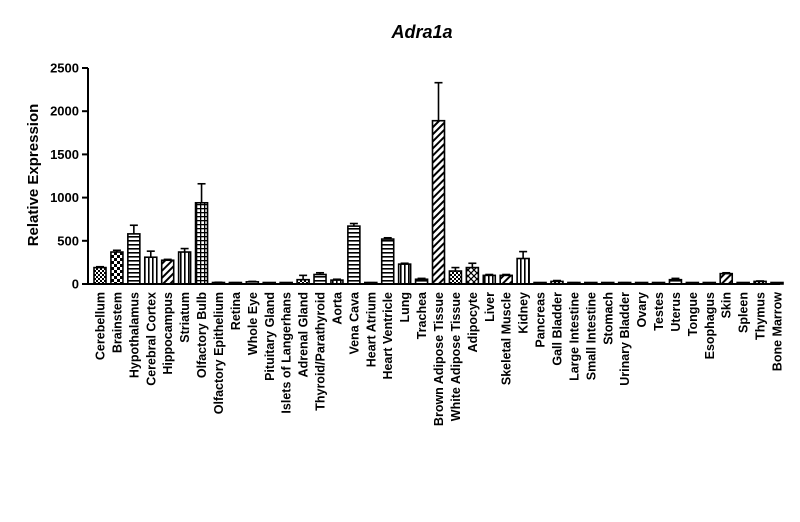 The width and height of the screenshot is (800, 522). What do you see at coordinates (490, 307) in the screenshot?
I see `x-tick-label: Liver` at bounding box center [490, 307].